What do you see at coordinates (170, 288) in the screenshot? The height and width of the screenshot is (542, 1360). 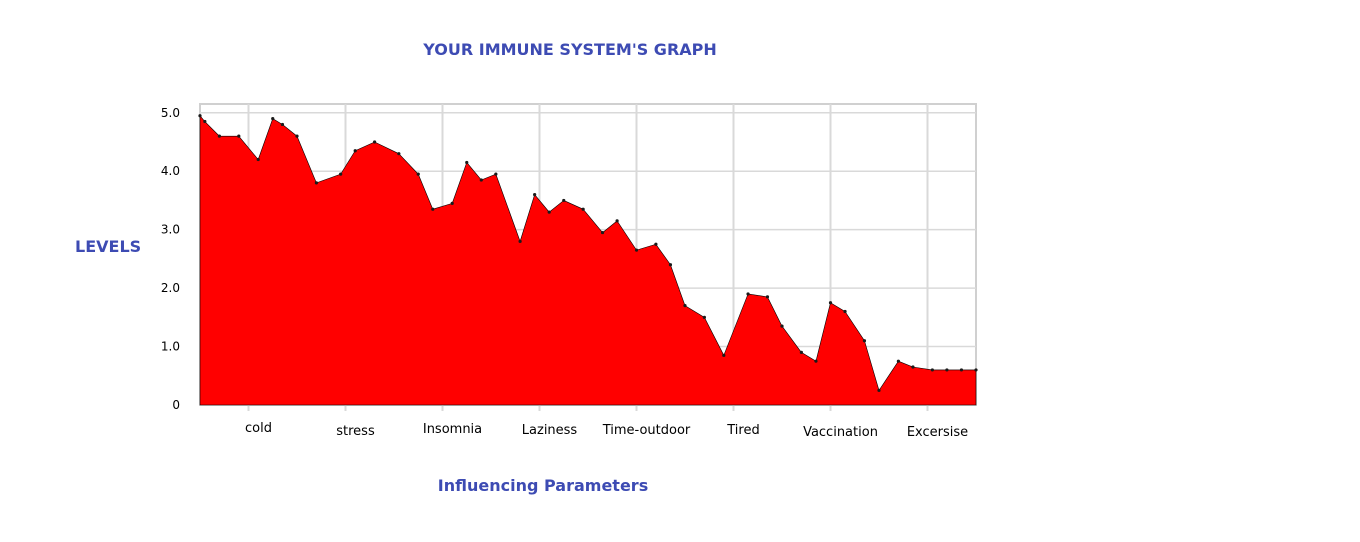 I see `y-tick-label: 2.0` at bounding box center [170, 288].